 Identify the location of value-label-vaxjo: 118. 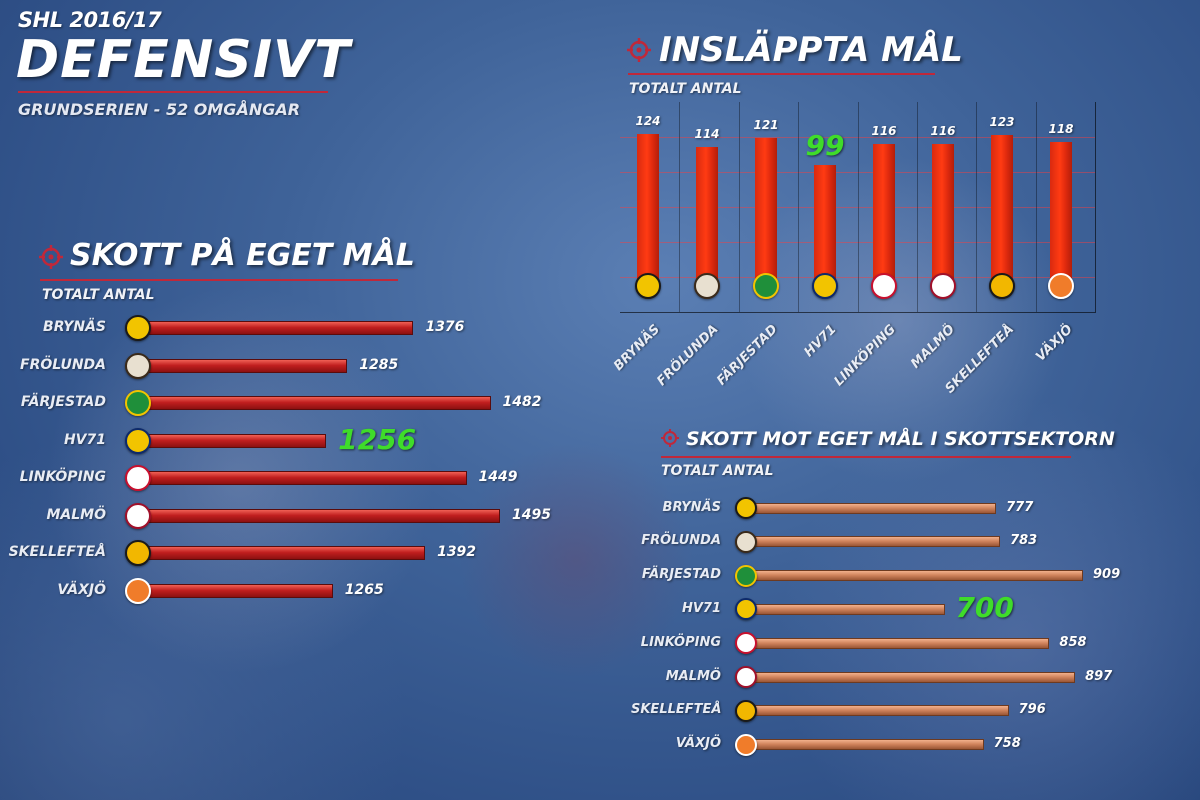
(1061, 128).